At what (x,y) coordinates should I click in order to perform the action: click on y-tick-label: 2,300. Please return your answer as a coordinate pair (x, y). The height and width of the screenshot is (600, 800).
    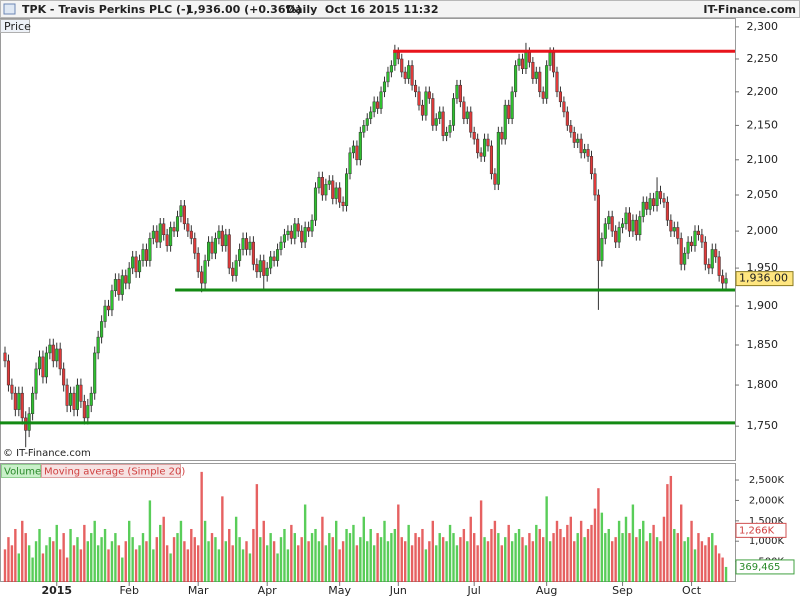
    Looking at the image, I should click on (763, 26).